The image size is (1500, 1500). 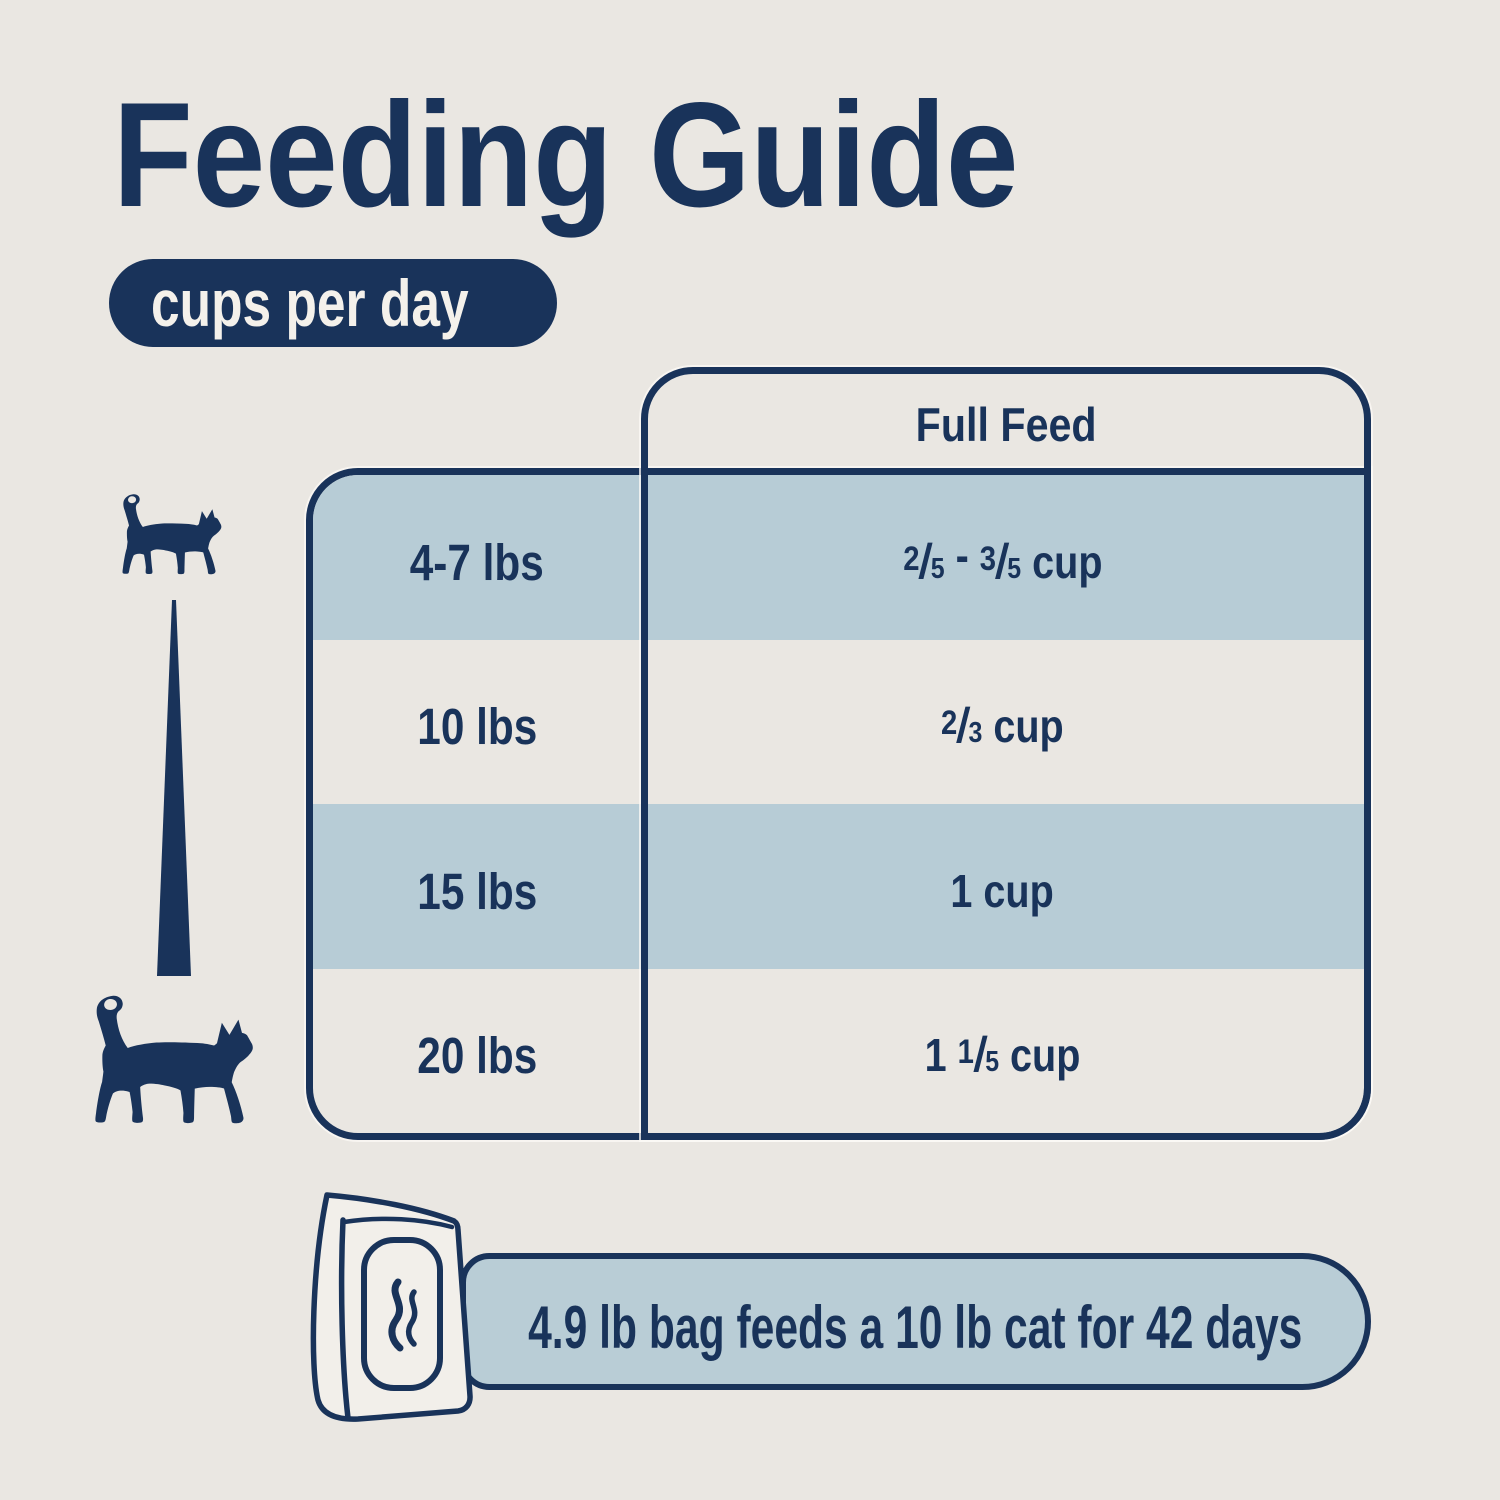 I want to click on needle-shape, so click(x=174, y=788).